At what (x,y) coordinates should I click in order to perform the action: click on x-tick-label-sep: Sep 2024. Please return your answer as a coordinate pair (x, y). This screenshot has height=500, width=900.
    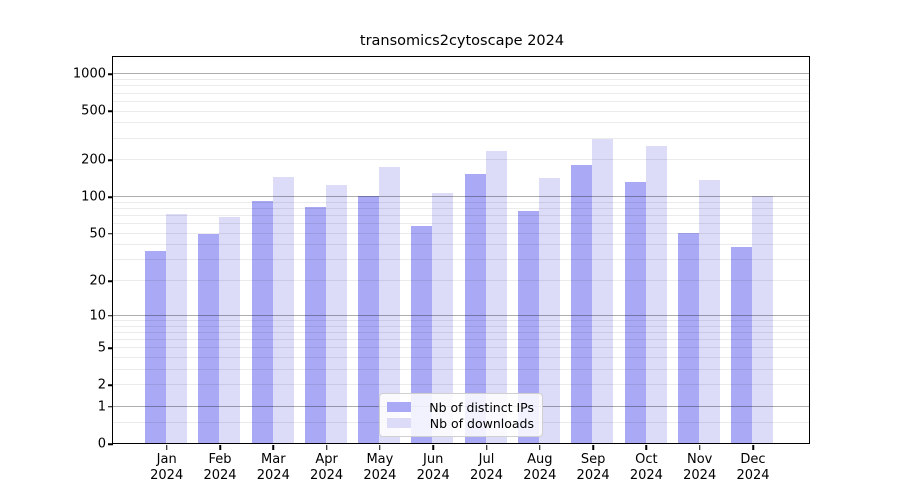
    Looking at the image, I should click on (593, 468).